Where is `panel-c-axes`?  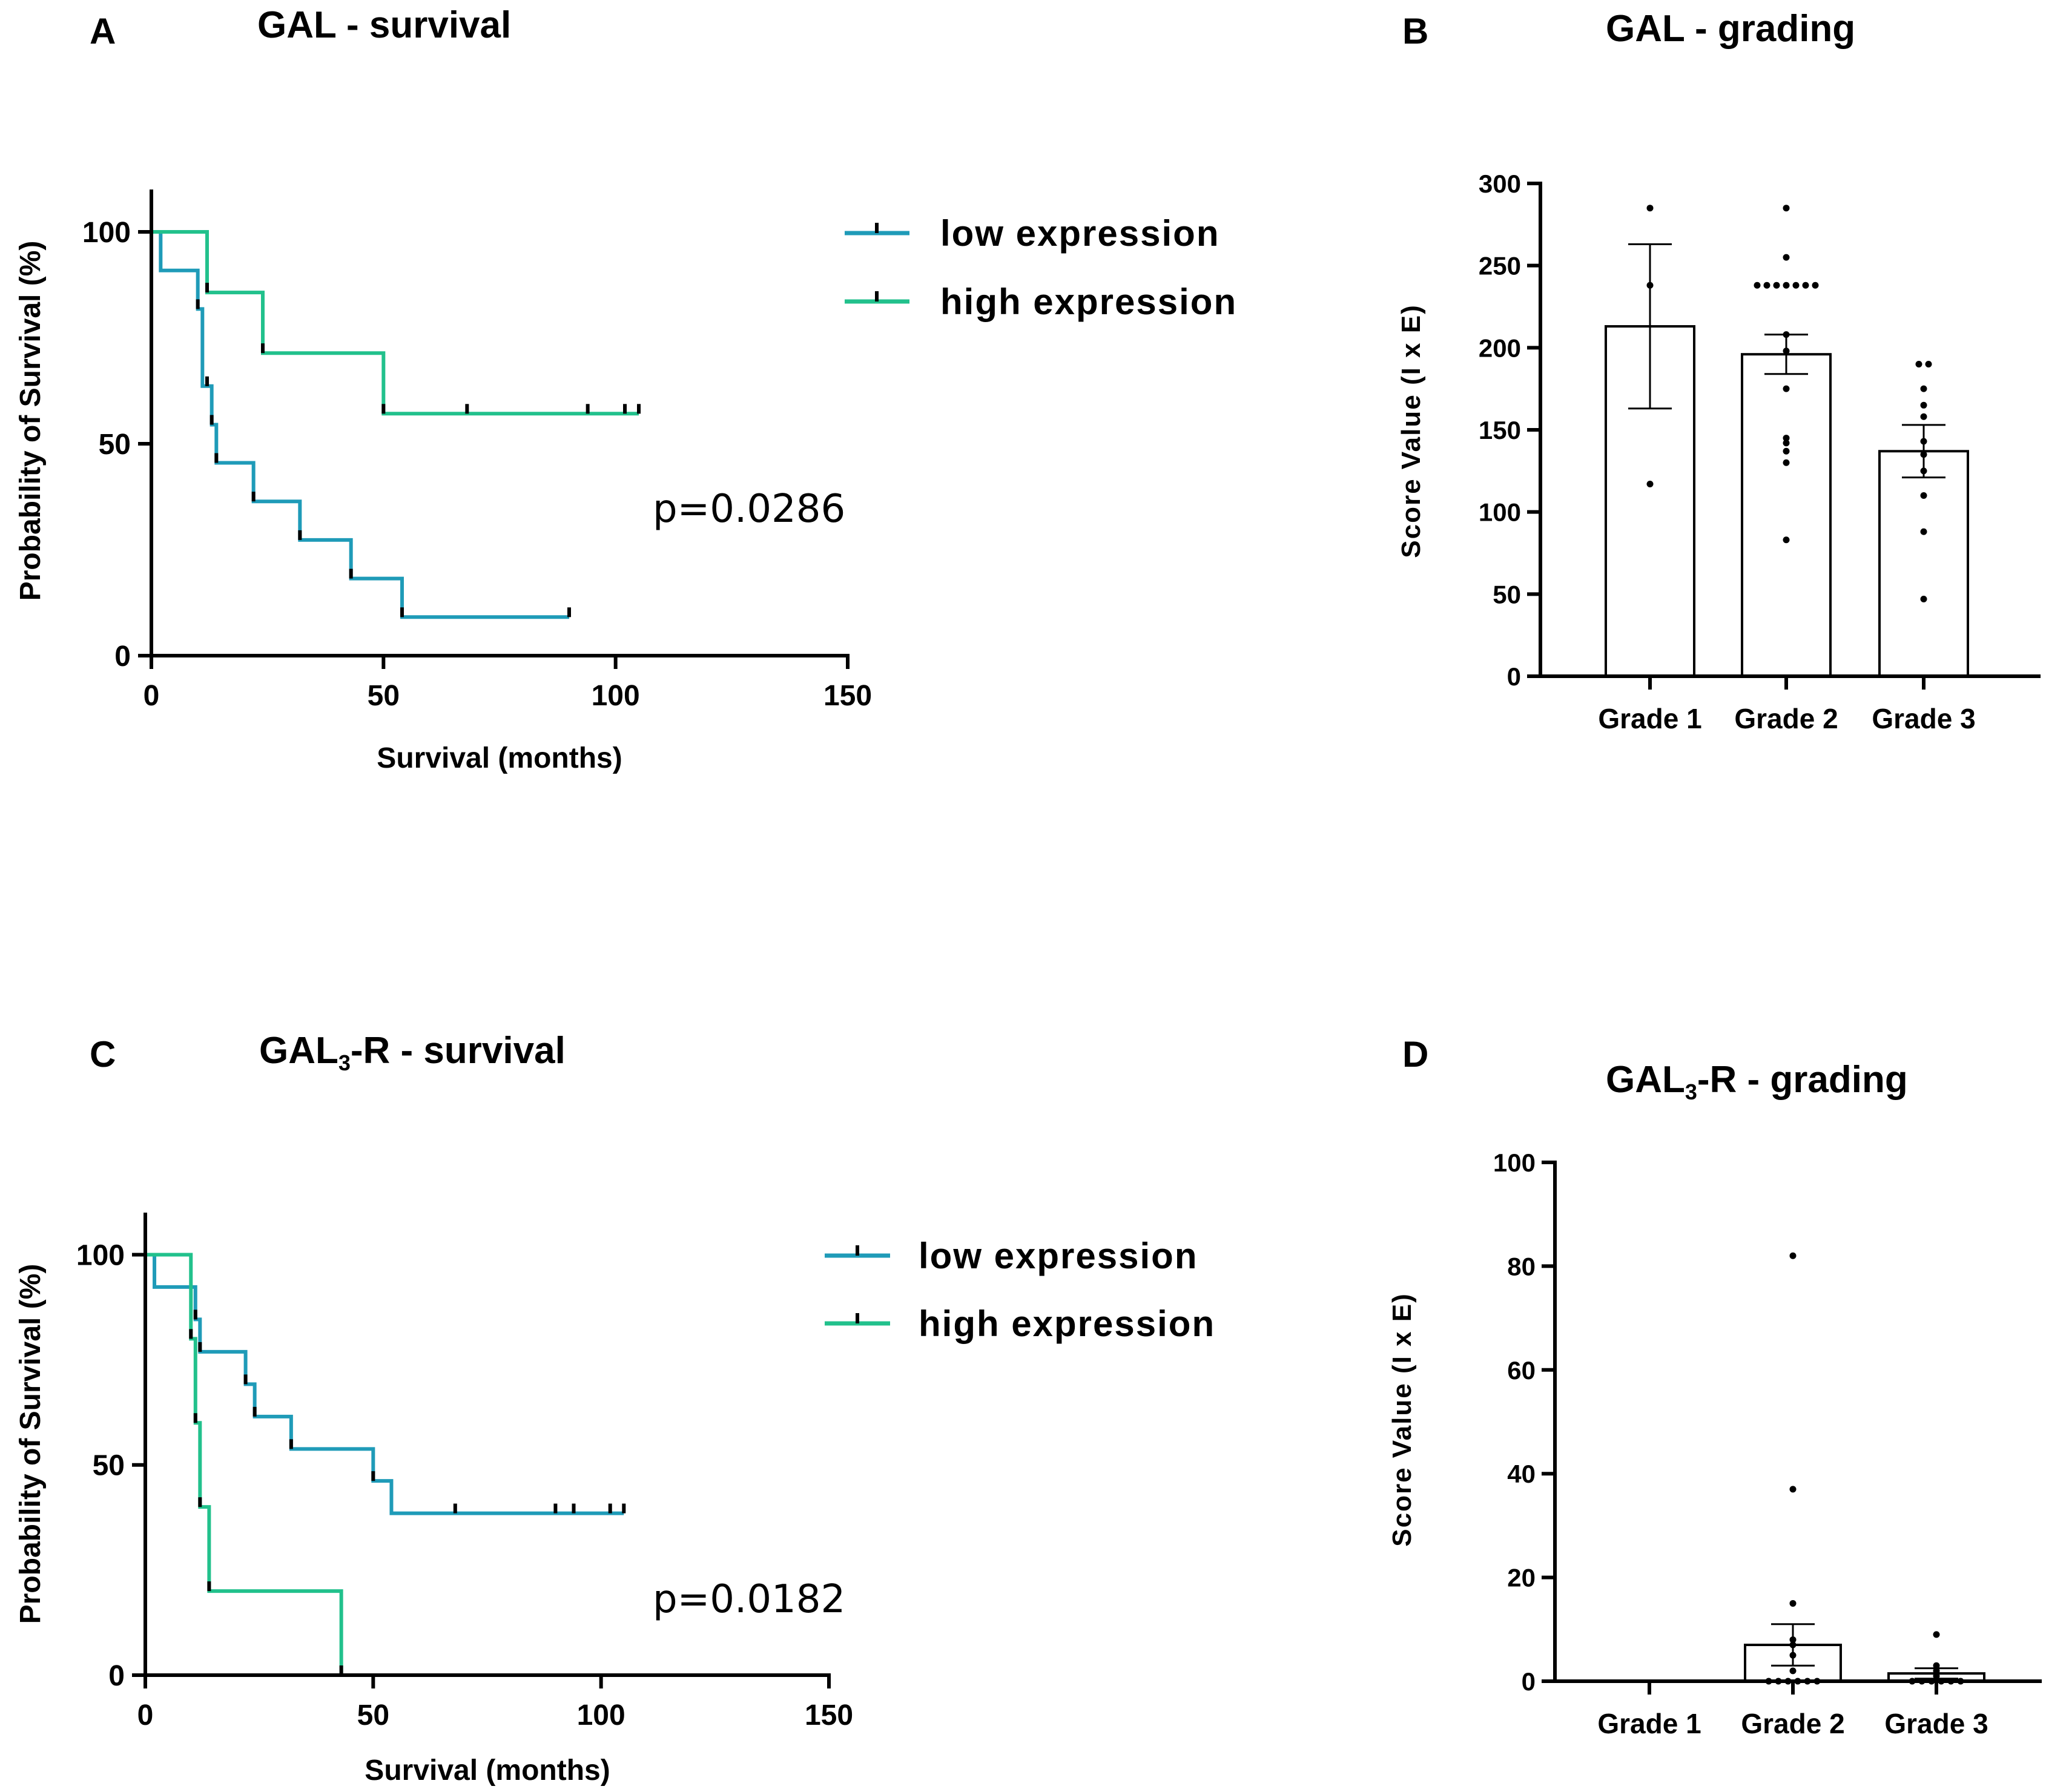
panel-c-axes is located at coordinates (488, 1445).